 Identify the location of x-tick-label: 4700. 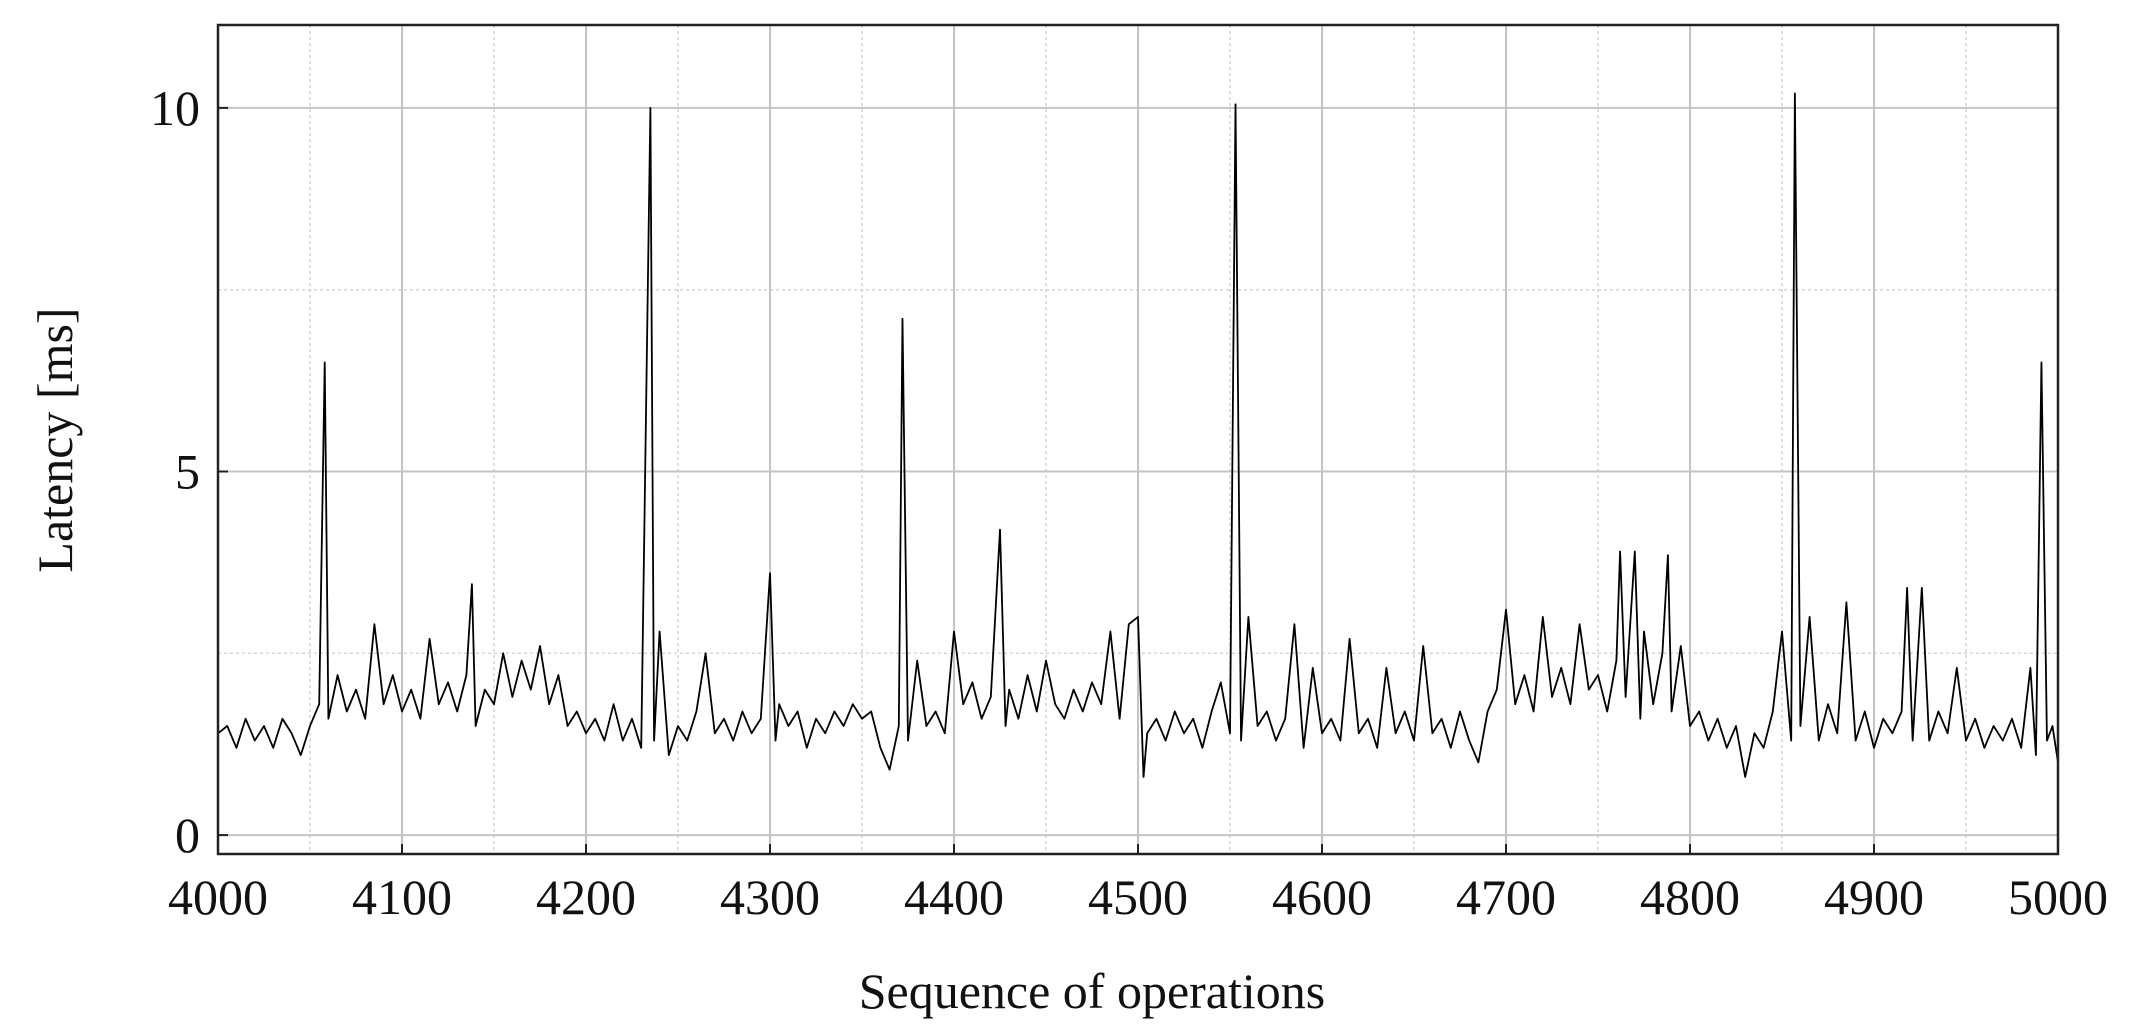
(1506, 897).